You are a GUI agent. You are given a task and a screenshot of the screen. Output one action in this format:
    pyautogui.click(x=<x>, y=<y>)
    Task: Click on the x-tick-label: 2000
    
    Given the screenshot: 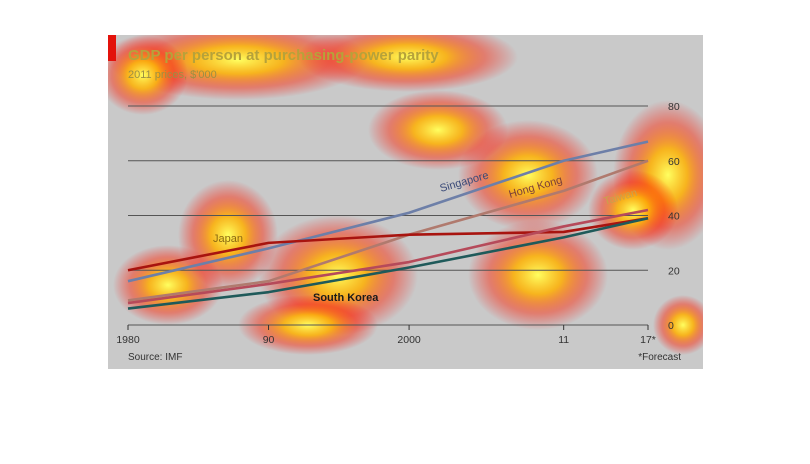 What is the action you would take?
    pyautogui.click(x=409, y=340)
    